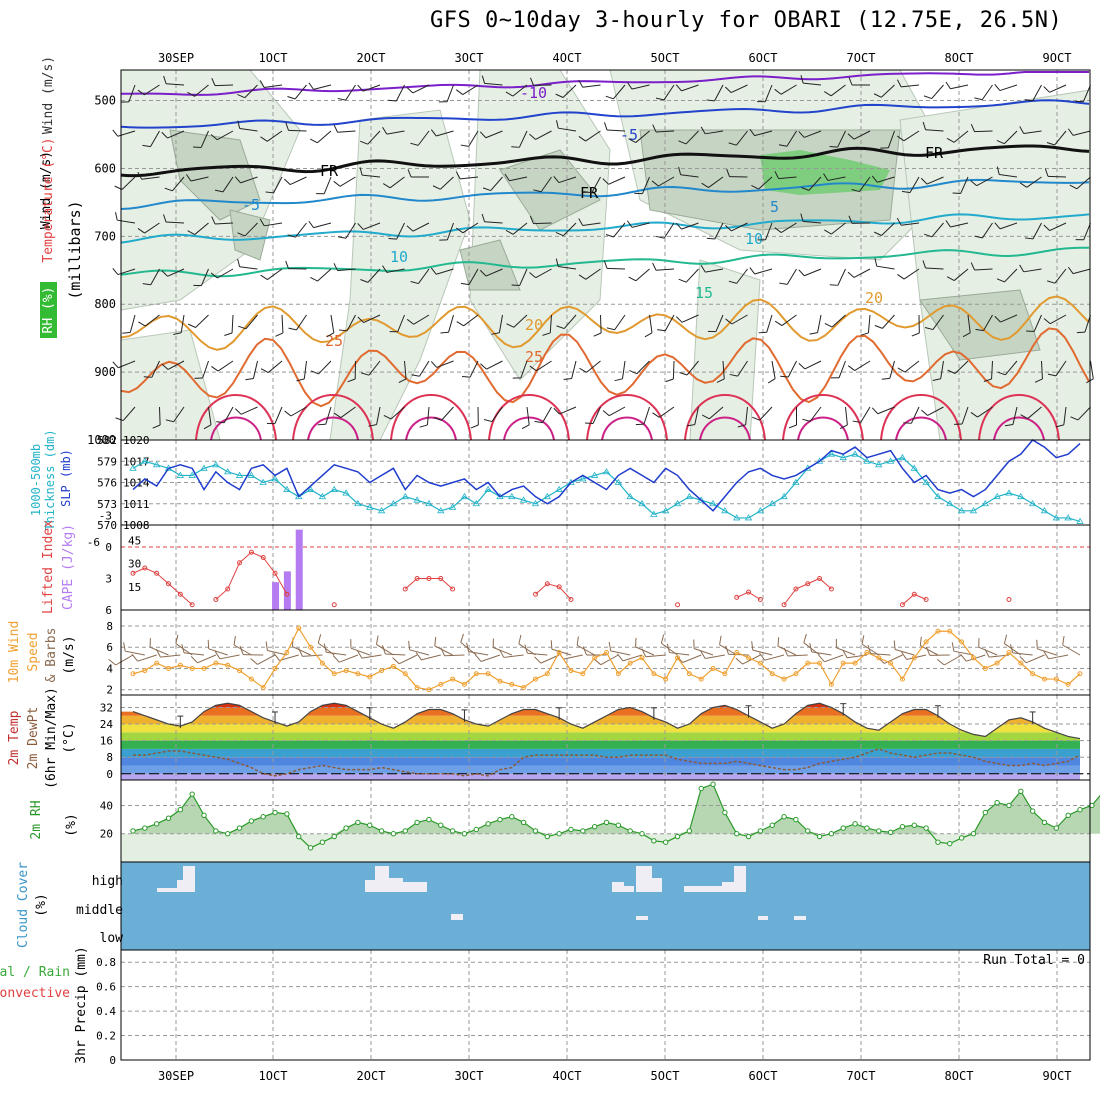  What do you see at coordinates (68, 567) in the screenshot?
I see `label-cape: CAPE (J/kg)` at bounding box center [68, 567].